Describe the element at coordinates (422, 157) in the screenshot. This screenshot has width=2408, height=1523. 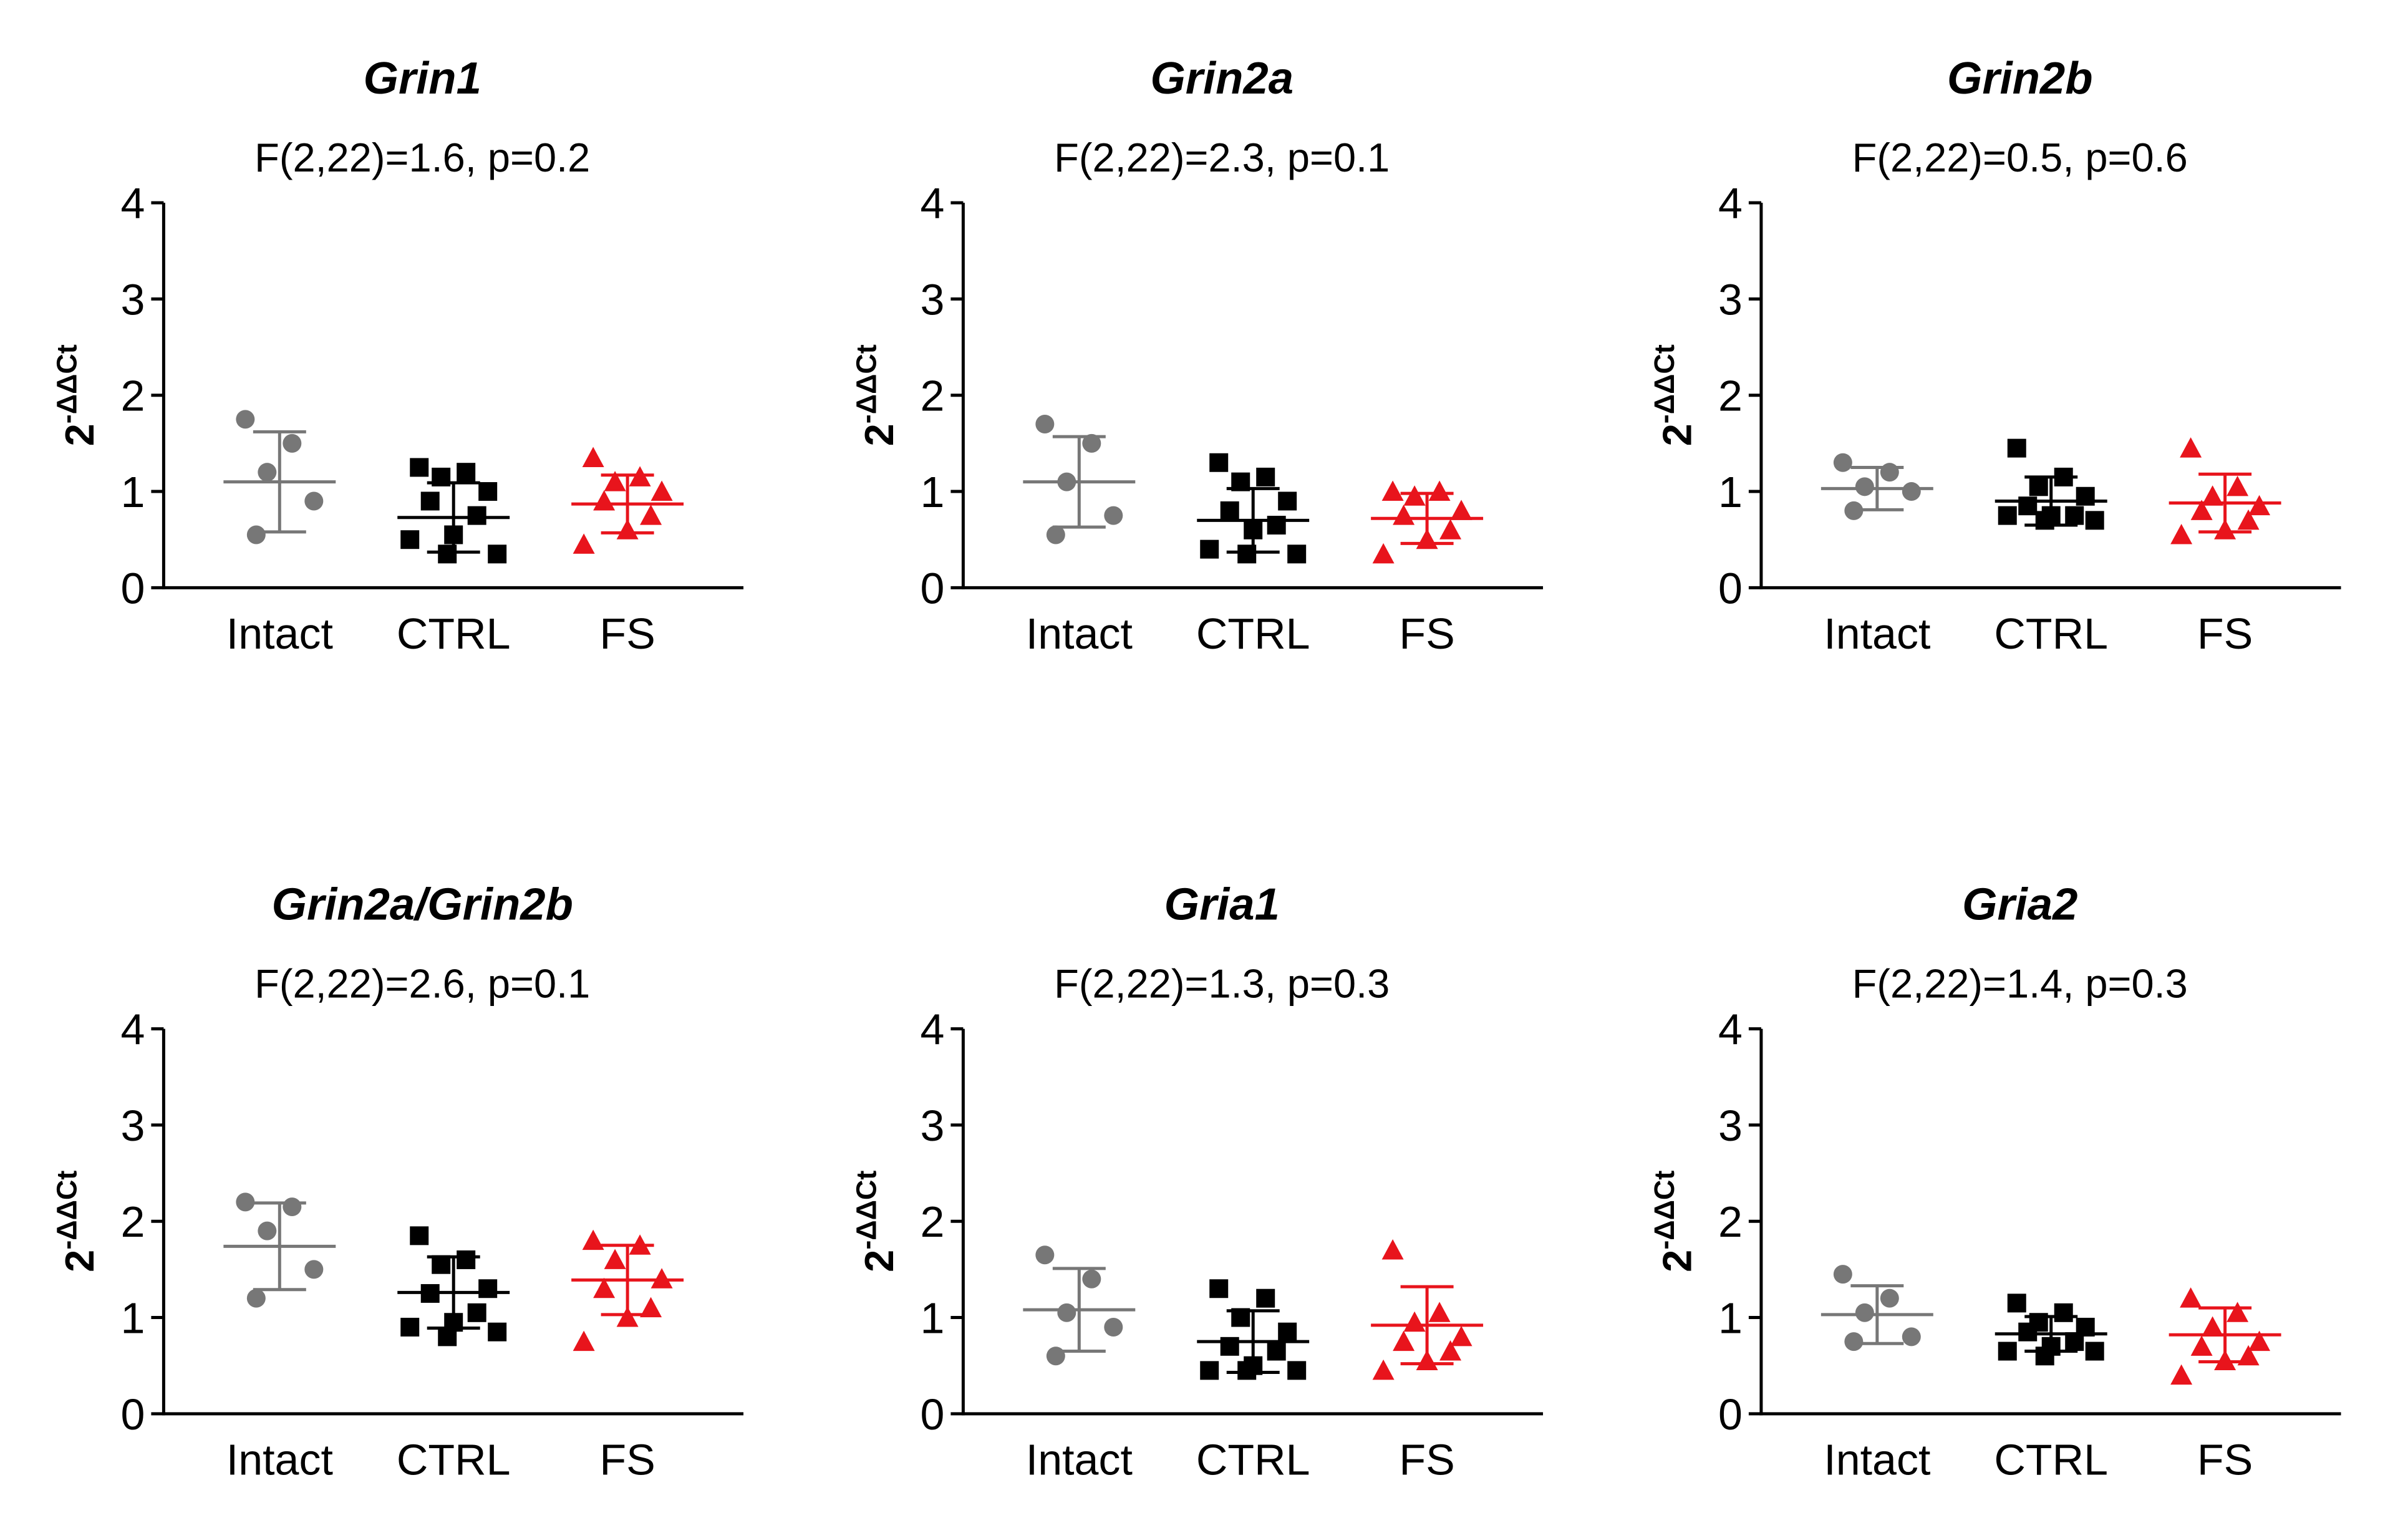
I see `panel-subtitle: F(2,22)=1.6, p=0.2` at that location.